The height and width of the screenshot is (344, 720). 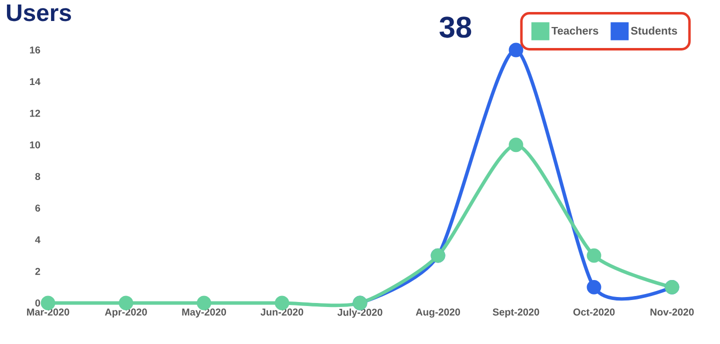 What do you see at coordinates (438, 313) in the screenshot?
I see `x-tick-label: Aug-2020` at bounding box center [438, 313].